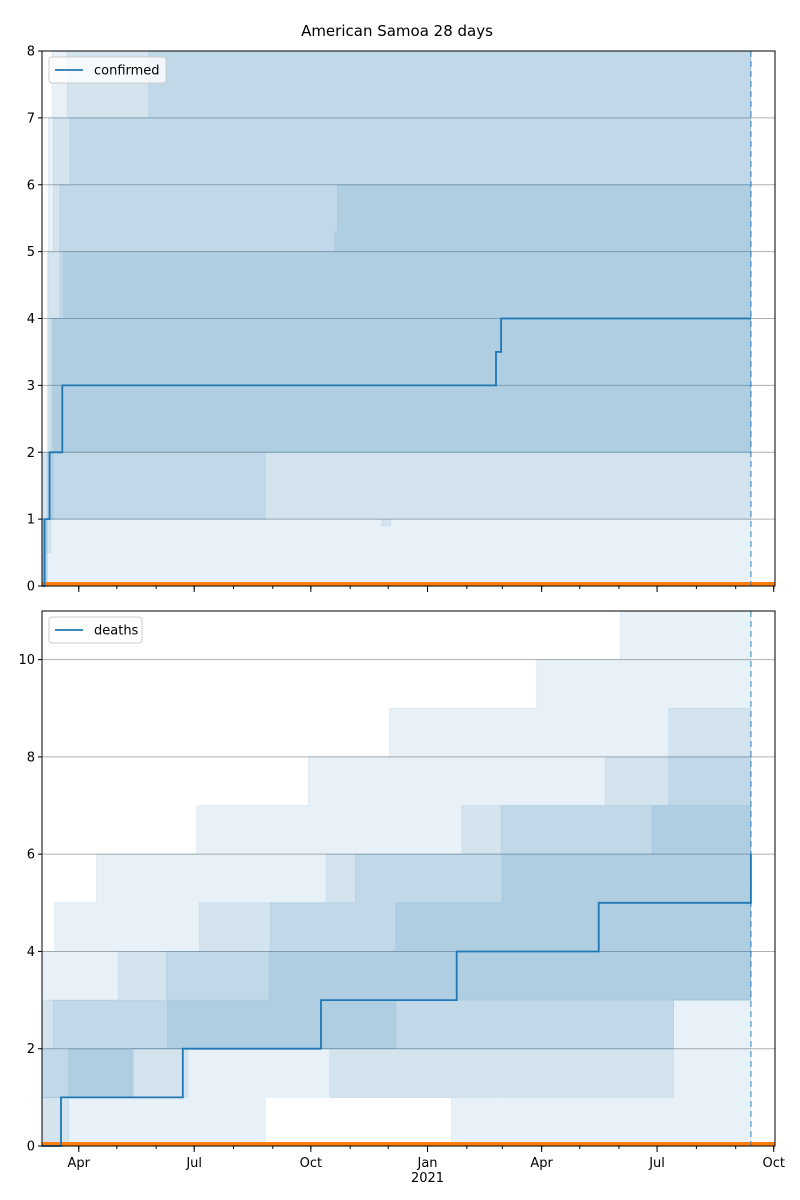 This screenshot has width=800, height=1200. Describe the element at coordinates (26, 660) in the screenshot. I see `y-tick-label: 10` at that location.